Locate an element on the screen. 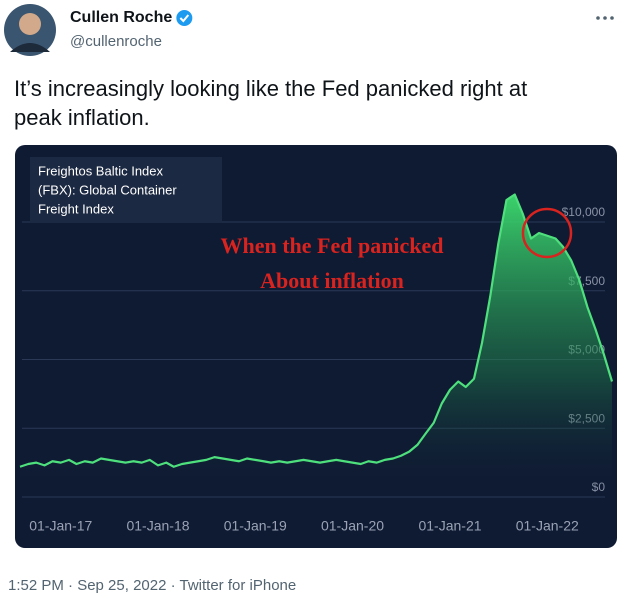 This screenshot has height=600, width=630. verified-check is located at coordinates (184, 18).